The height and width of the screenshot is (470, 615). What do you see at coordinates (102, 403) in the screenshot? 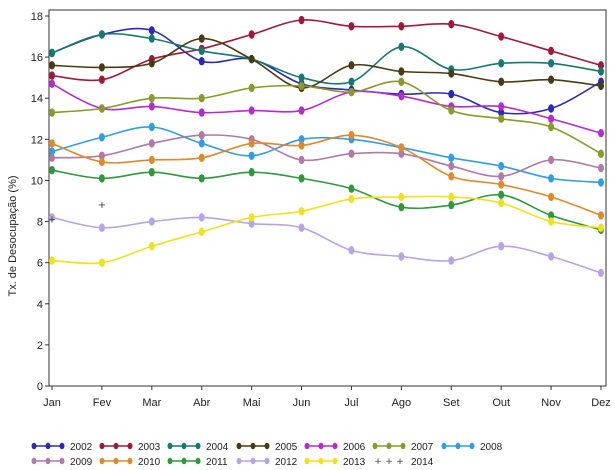
I see `x-tick-label: Fev` at bounding box center [102, 403].